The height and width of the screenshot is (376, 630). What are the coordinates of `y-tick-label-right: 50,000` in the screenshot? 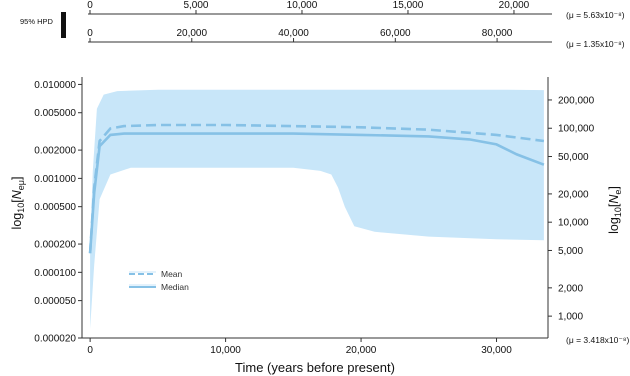 It's located at (573, 157).